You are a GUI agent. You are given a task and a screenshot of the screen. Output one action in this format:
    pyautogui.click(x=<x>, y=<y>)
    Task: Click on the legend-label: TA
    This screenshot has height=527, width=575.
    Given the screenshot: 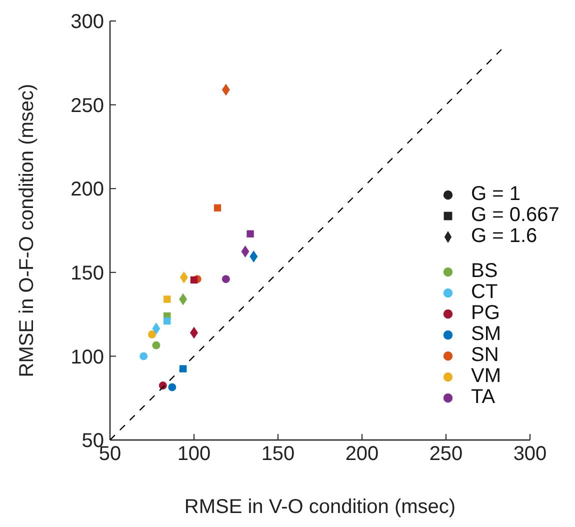 What is the action you would take?
    pyautogui.click(x=483, y=397)
    